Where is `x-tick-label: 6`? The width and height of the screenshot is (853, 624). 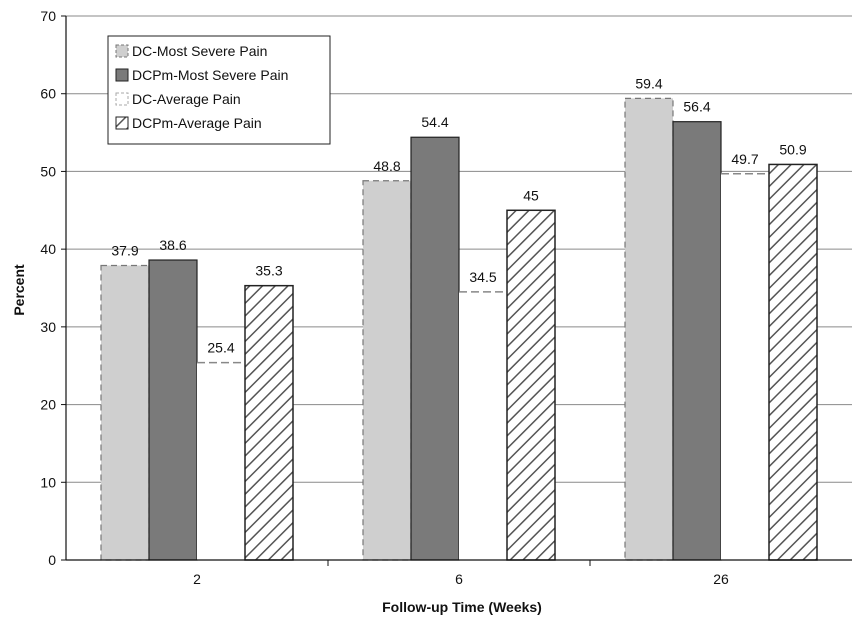
x-tick-label: 6 is located at coordinates (459, 579).